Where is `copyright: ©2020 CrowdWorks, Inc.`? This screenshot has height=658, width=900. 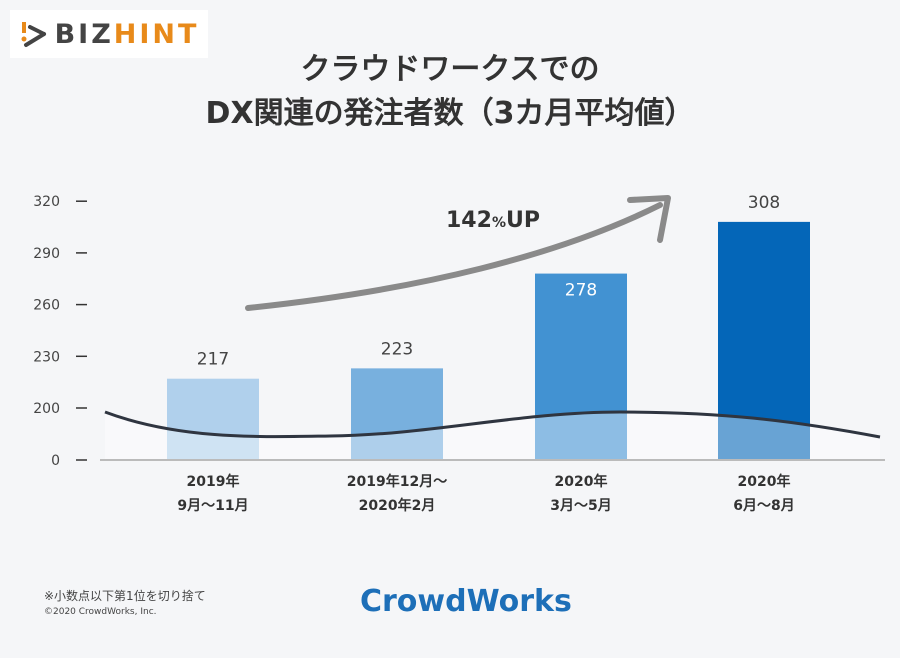
copyright: ©2020 CrowdWorks, Inc. is located at coordinates (100, 612).